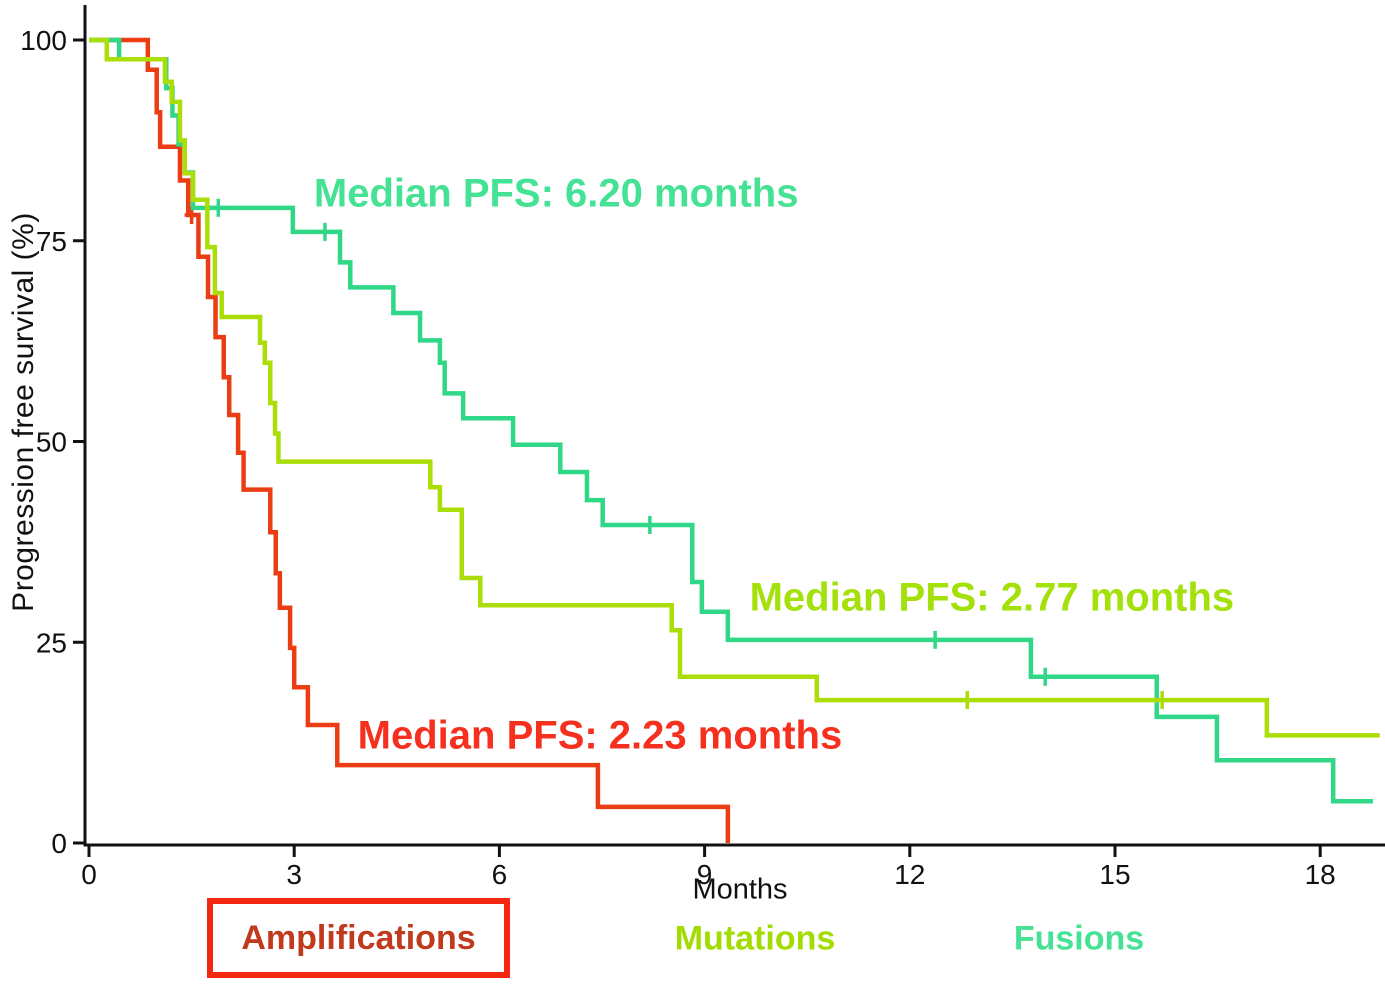 The height and width of the screenshot is (986, 1385). Describe the element at coordinates (600, 735) in the screenshot. I see `median-annotation-amplifications: Median PFS: 2.23 months` at that location.